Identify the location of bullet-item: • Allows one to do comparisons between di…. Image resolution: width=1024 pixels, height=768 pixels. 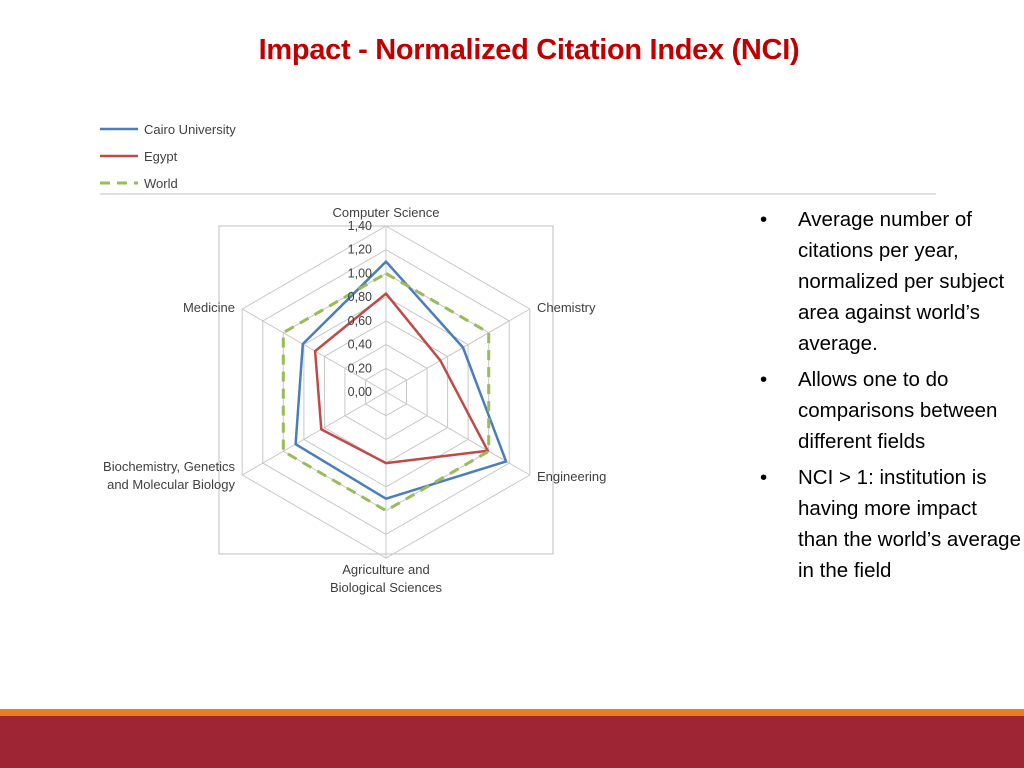
(891, 410).